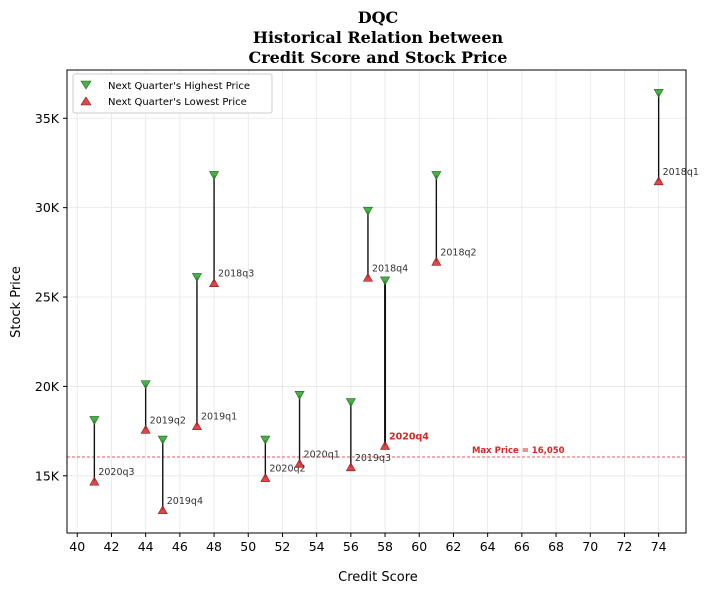 The image size is (708, 594). I want to click on quarter-label: 2019q2, so click(168, 420).